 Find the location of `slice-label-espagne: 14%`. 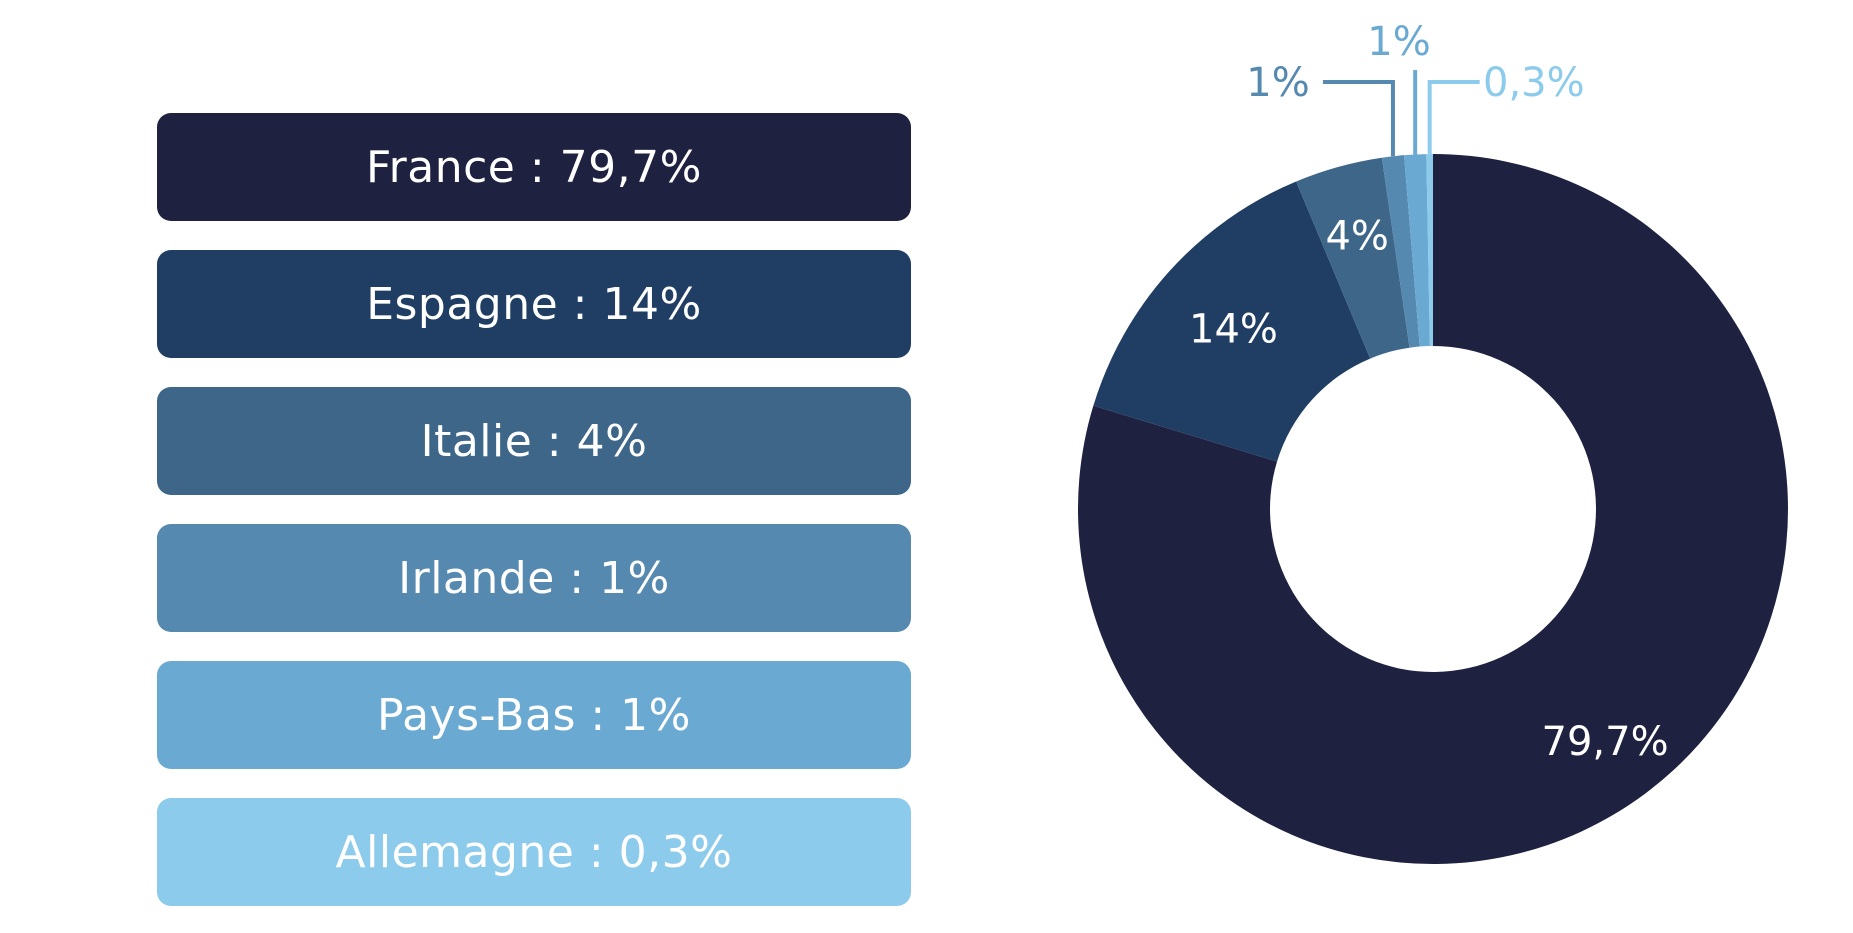

slice-label-espagne: 14% is located at coordinates (1233, 330).